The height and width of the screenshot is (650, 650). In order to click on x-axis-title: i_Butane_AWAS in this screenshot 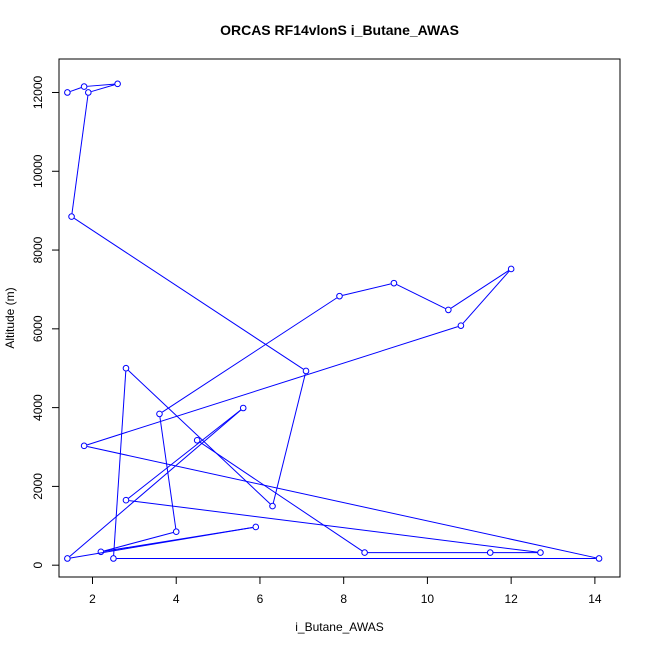, I will do `click(339, 627)`.